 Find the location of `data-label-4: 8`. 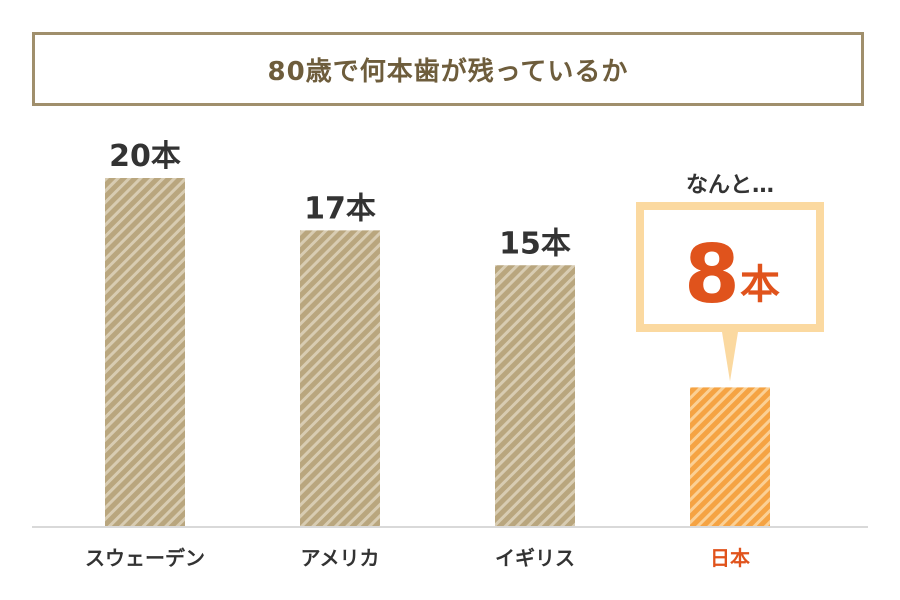

data-label-4: 8 is located at coordinates (712, 274).